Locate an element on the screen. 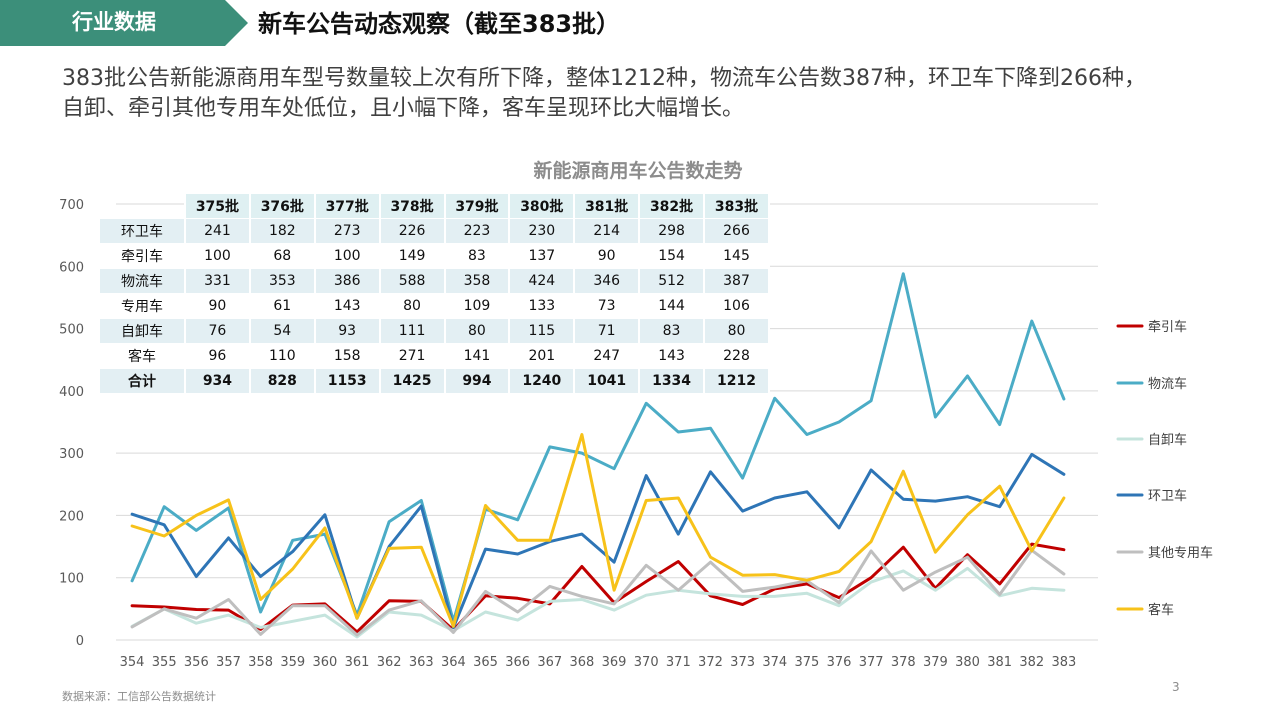 This screenshot has width=1280, height=720. series-line-自卸车 is located at coordinates (598, 602).